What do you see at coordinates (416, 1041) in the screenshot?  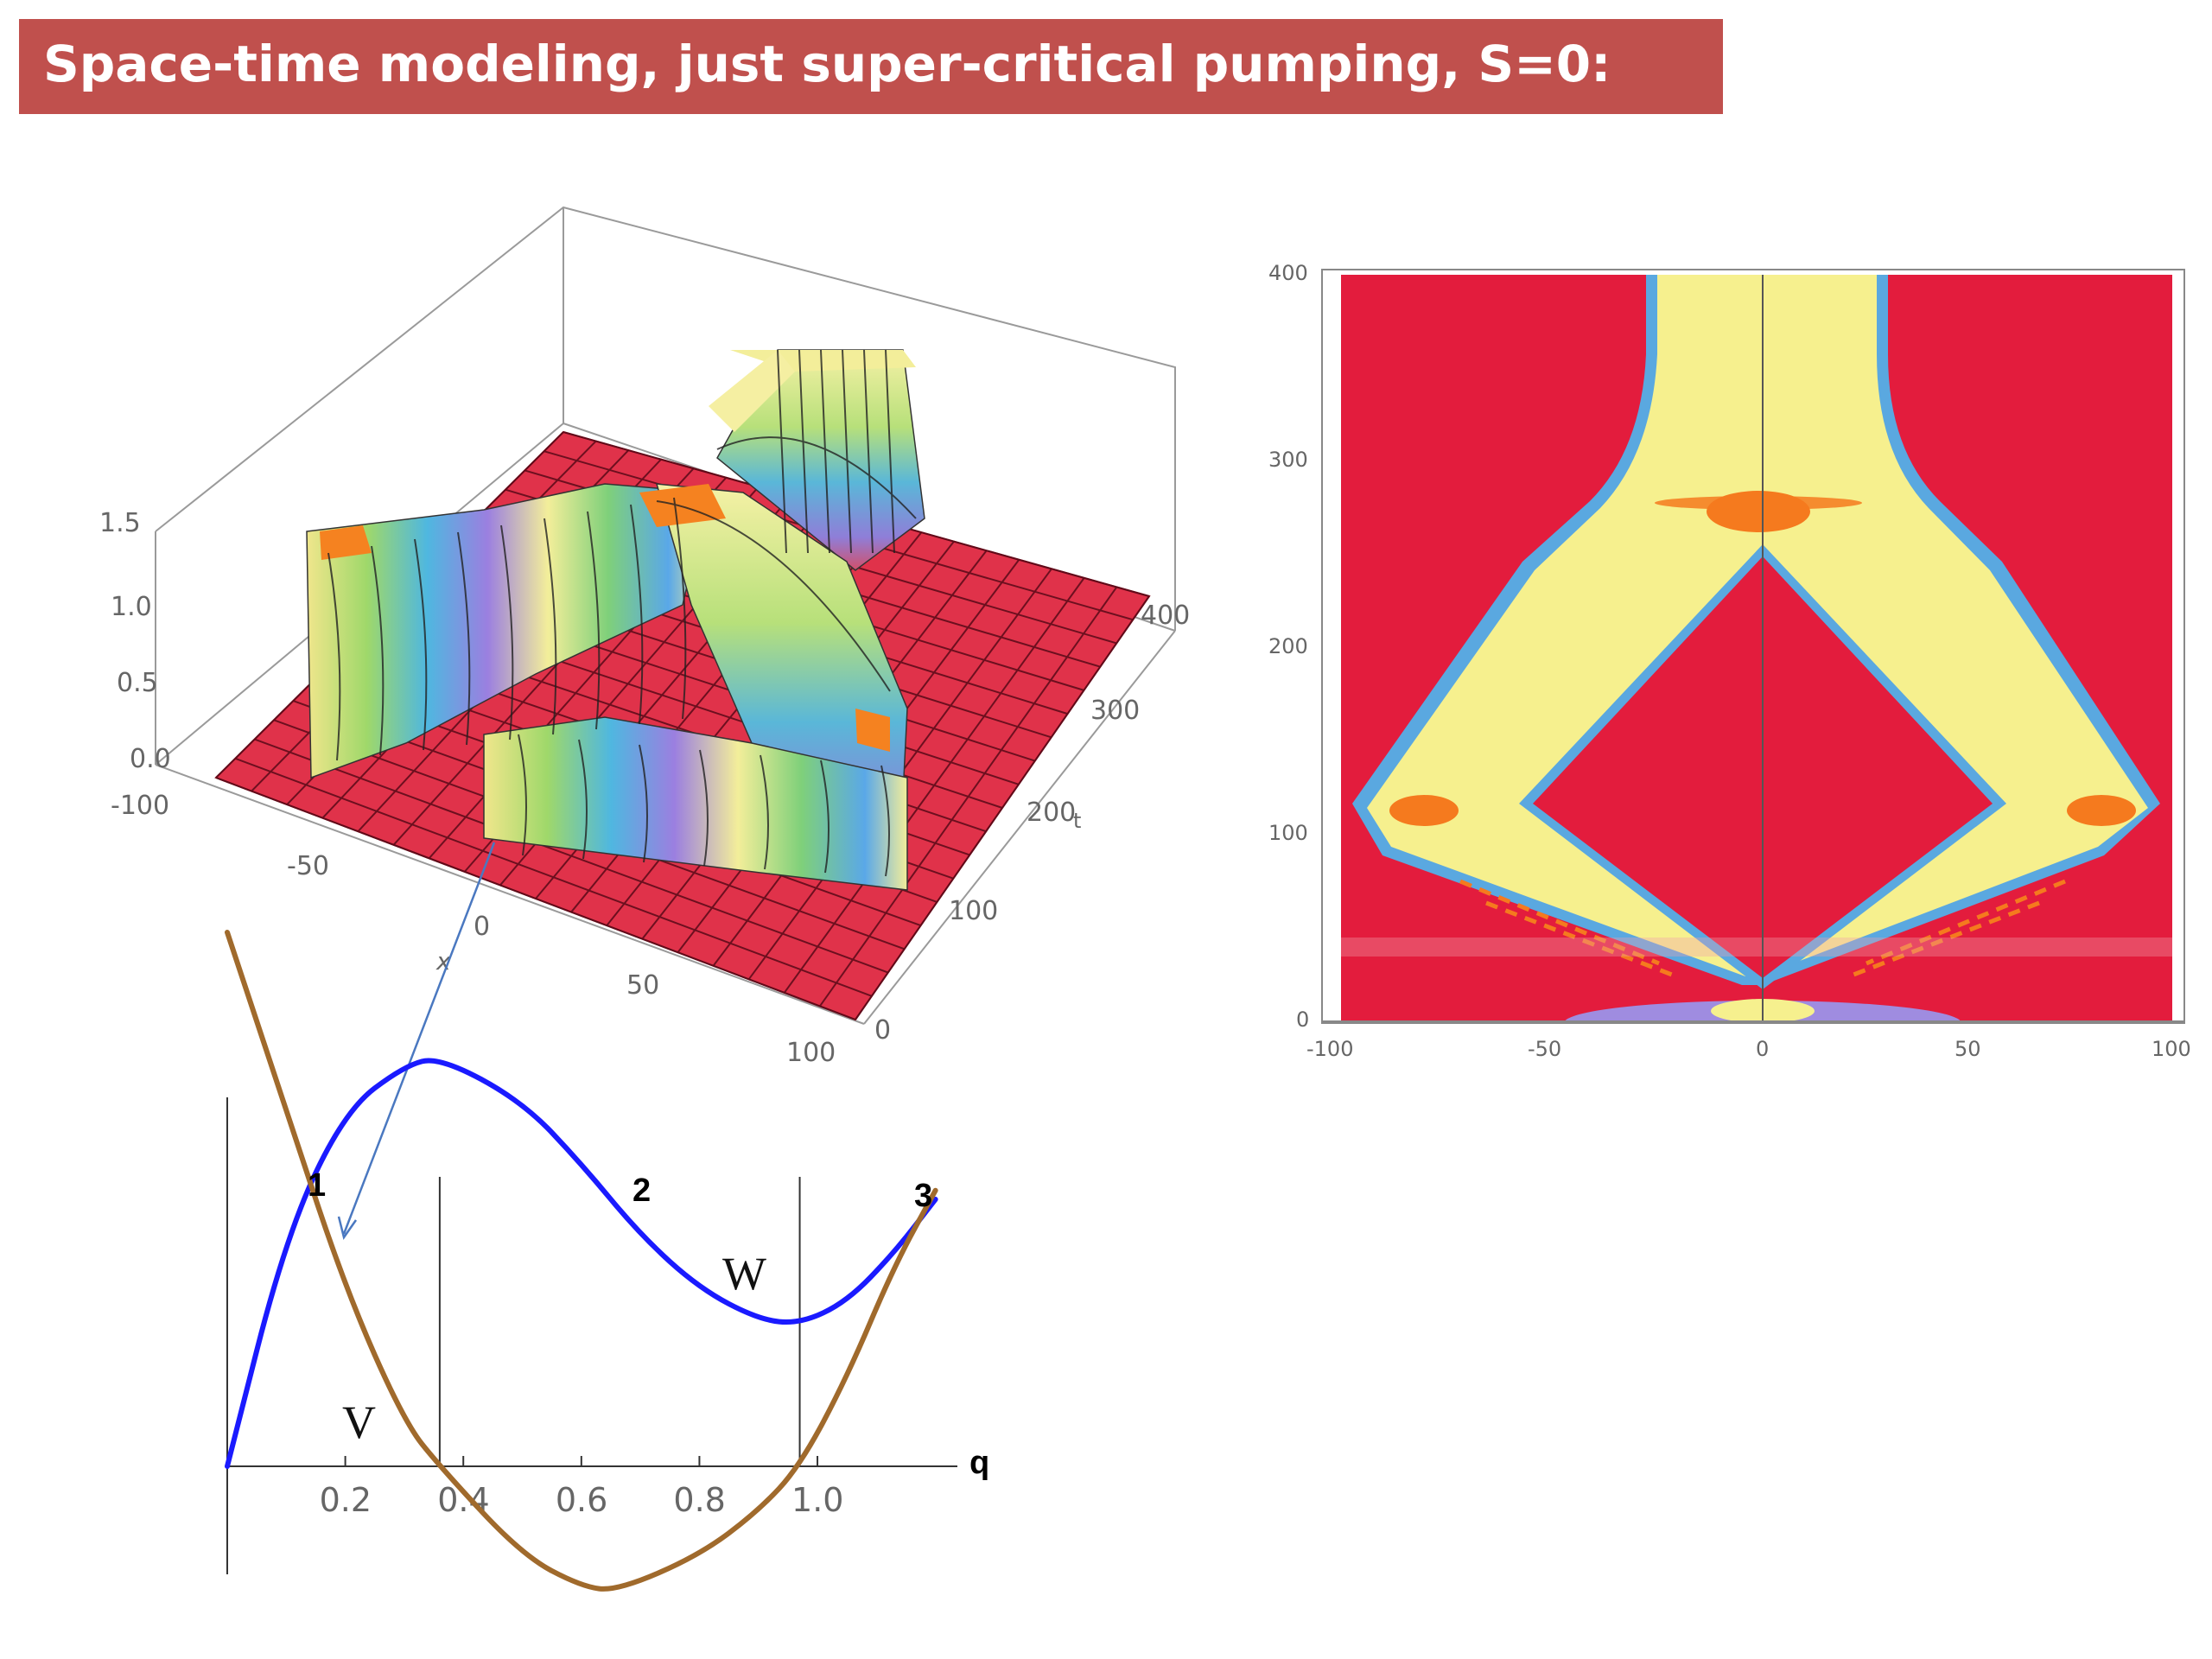 I see `connector-arrow` at bounding box center [416, 1041].